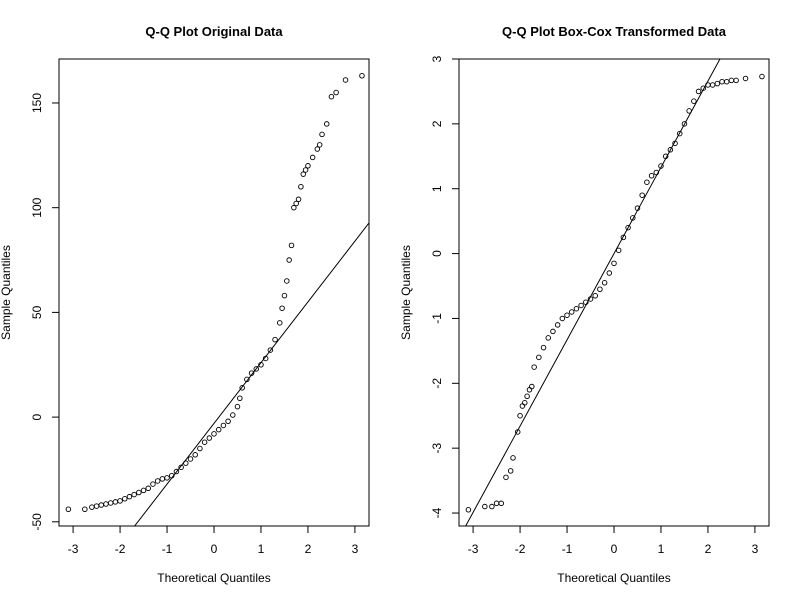  Describe the element at coordinates (437, 318) in the screenshot. I see `y-tick-label: -1` at that location.